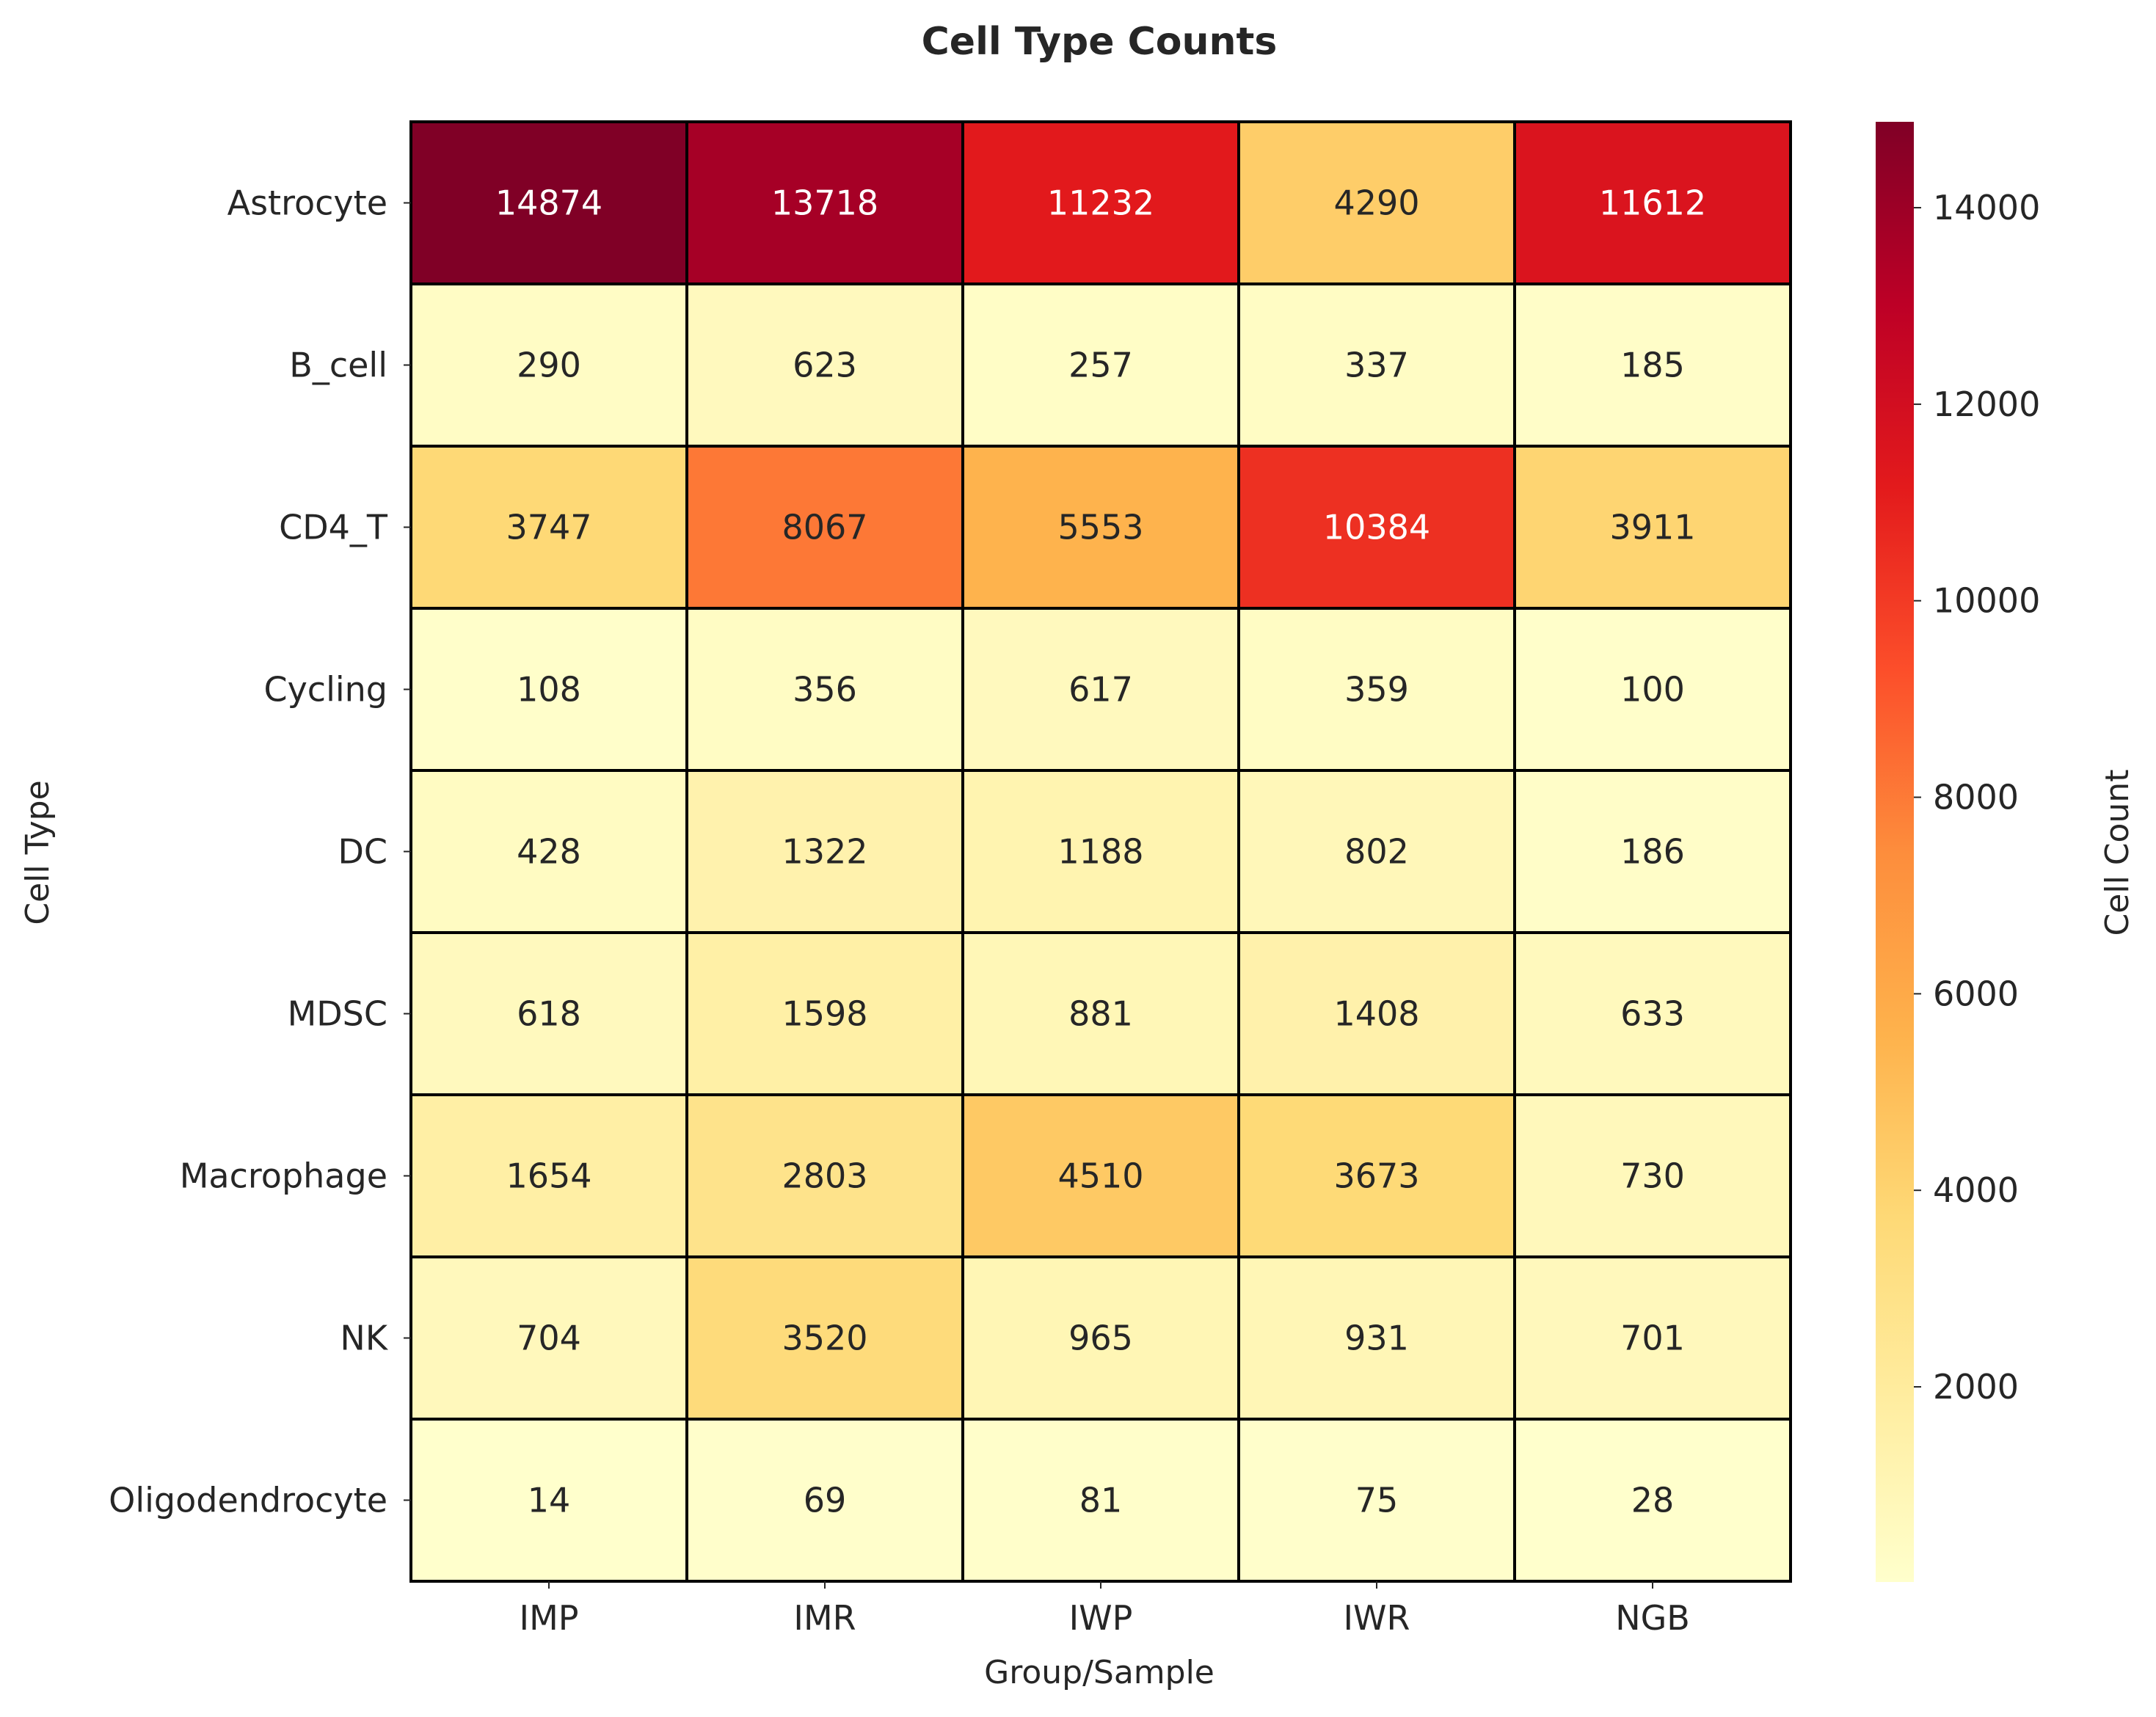  I want to click on cell-value-label: 4510, so click(1100, 1176).